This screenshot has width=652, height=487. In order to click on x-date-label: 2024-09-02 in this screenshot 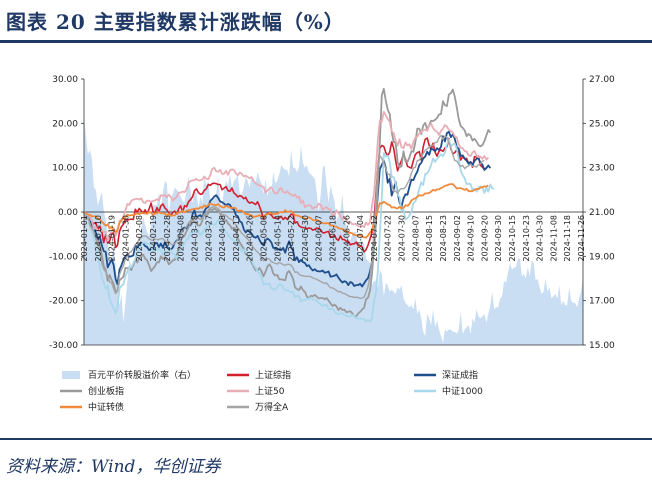, I will do `click(457, 238)`.